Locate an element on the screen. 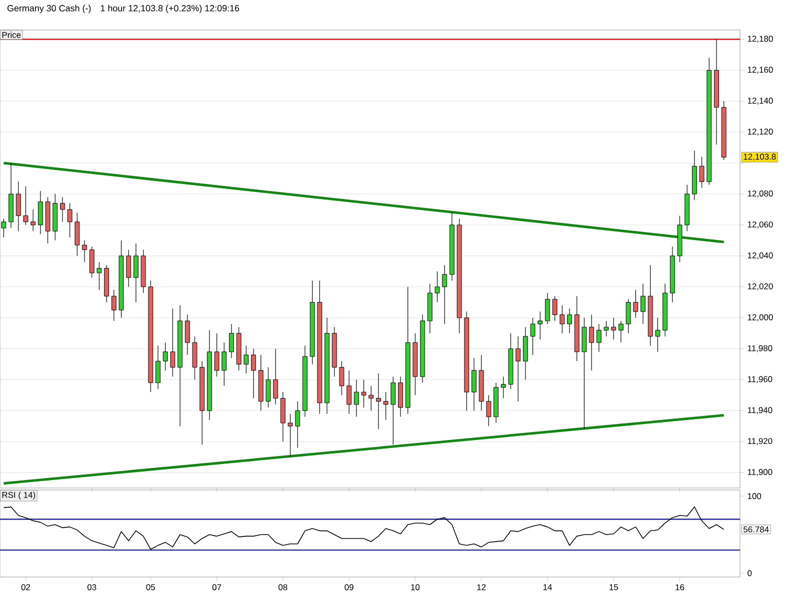  y-tick-label: 12,060 is located at coordinates (760, 224).